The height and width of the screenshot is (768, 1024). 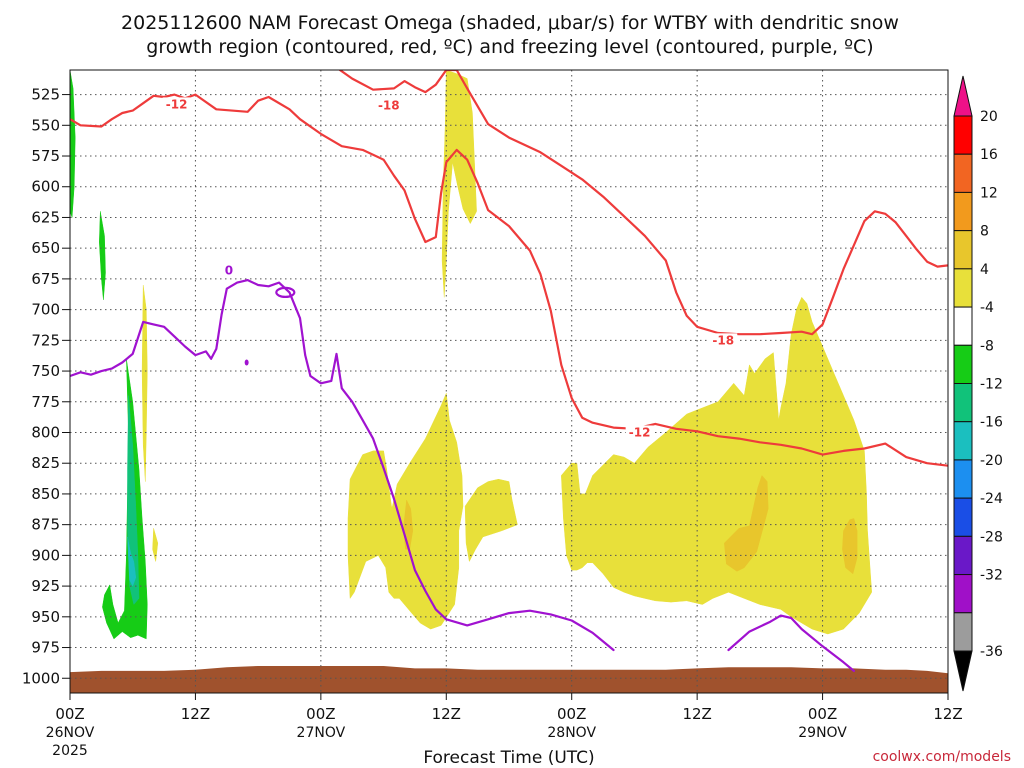 I want to click on x-tick-label-84: 12Z, so click(x=947, y=714).